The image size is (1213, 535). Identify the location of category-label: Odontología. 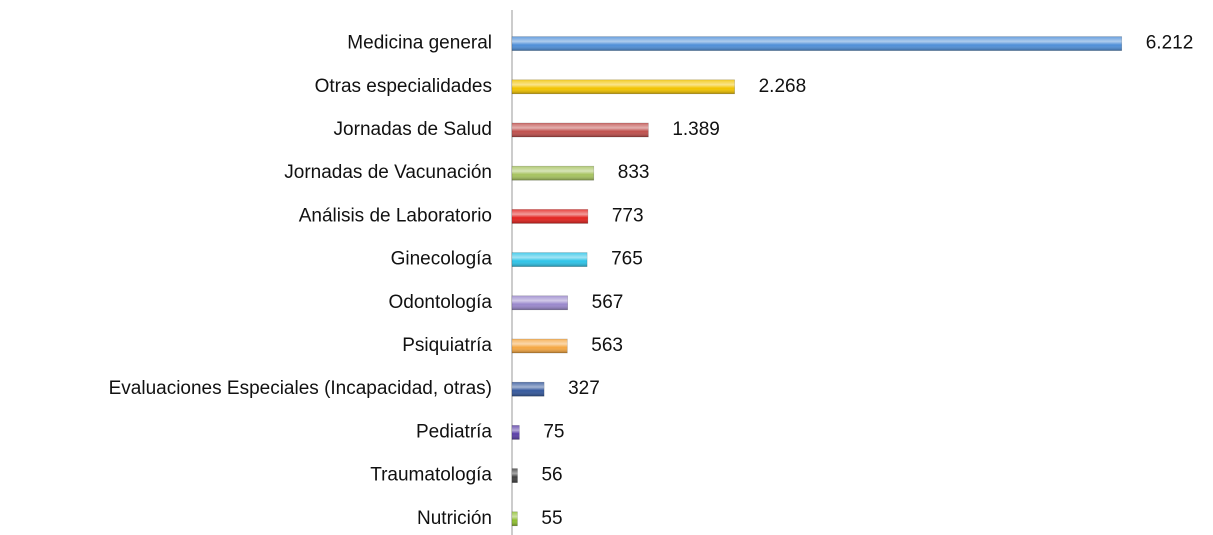
(440, 302).